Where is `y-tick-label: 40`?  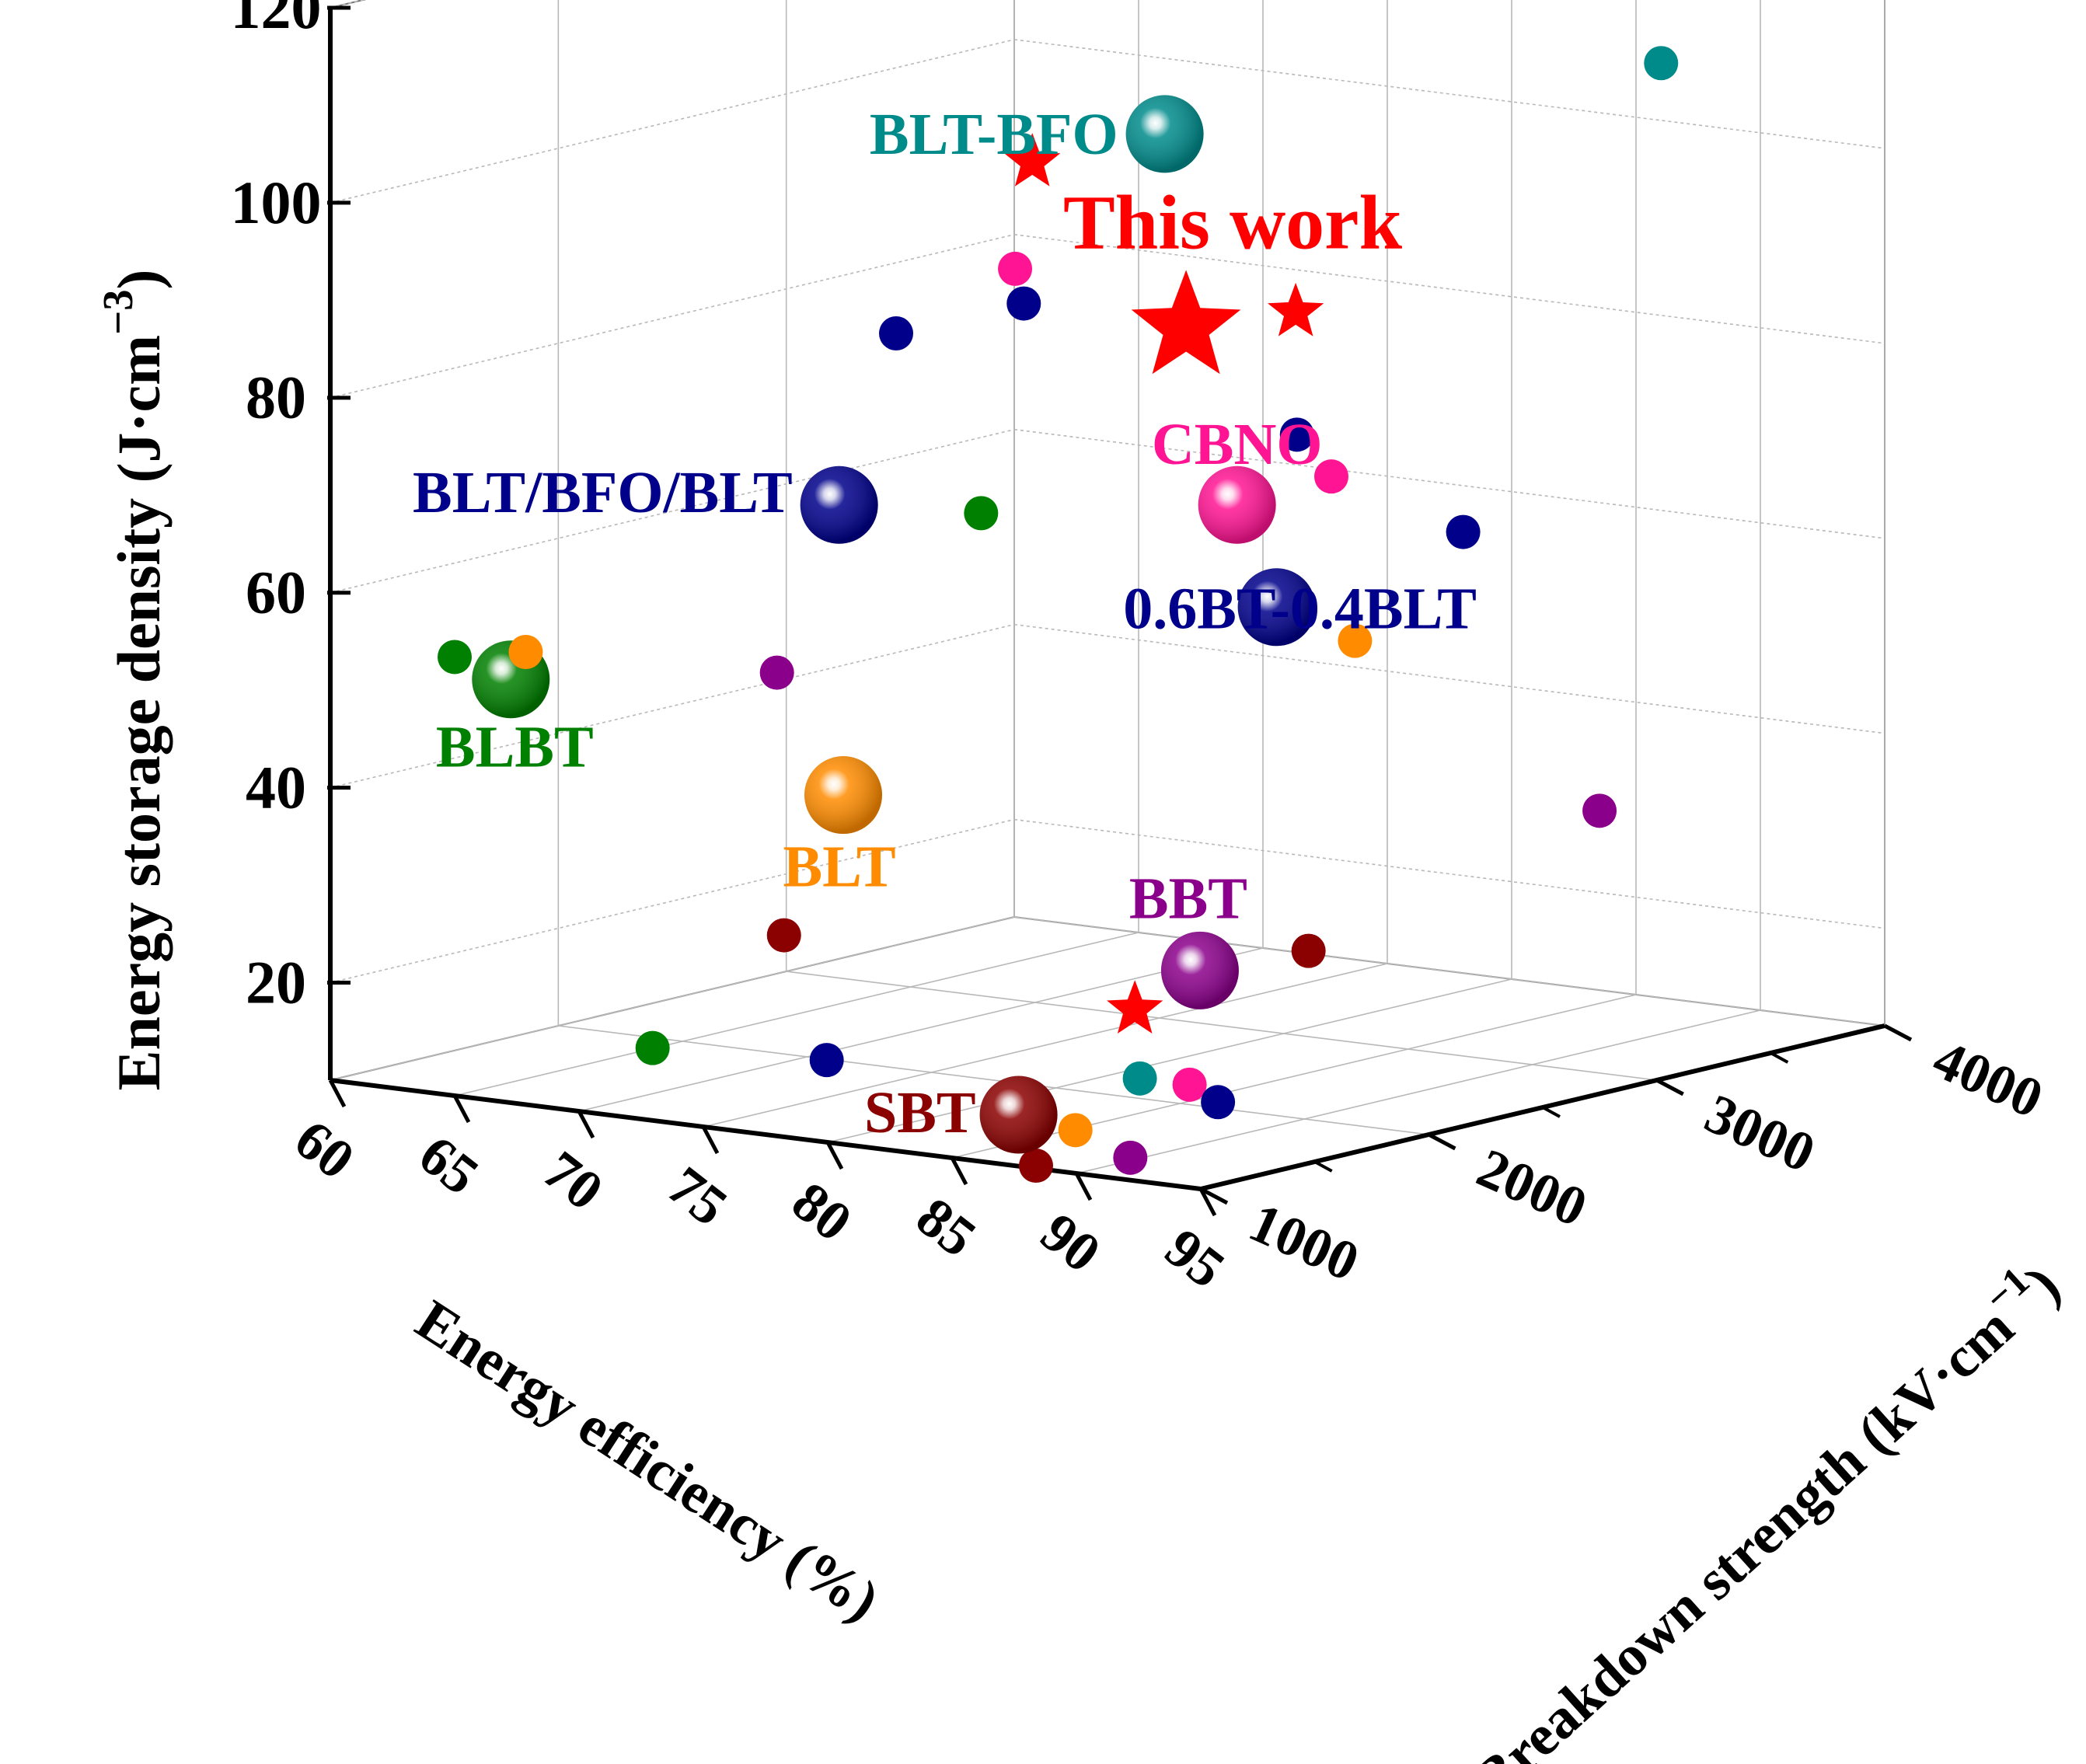
y-tick-label: 40 is located at coordinates (276, 788).